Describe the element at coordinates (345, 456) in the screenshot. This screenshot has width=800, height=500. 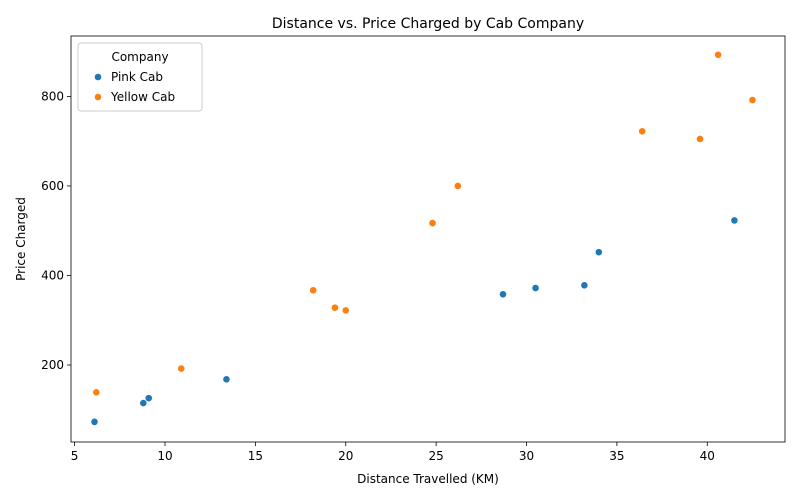
I see `x-tick-label: 20` at that location.